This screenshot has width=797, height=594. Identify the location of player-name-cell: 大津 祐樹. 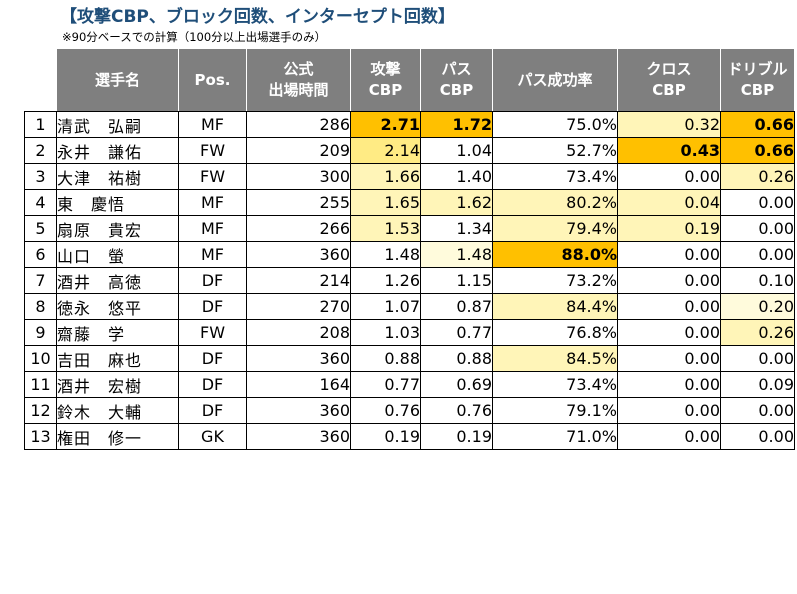
(117, 176).